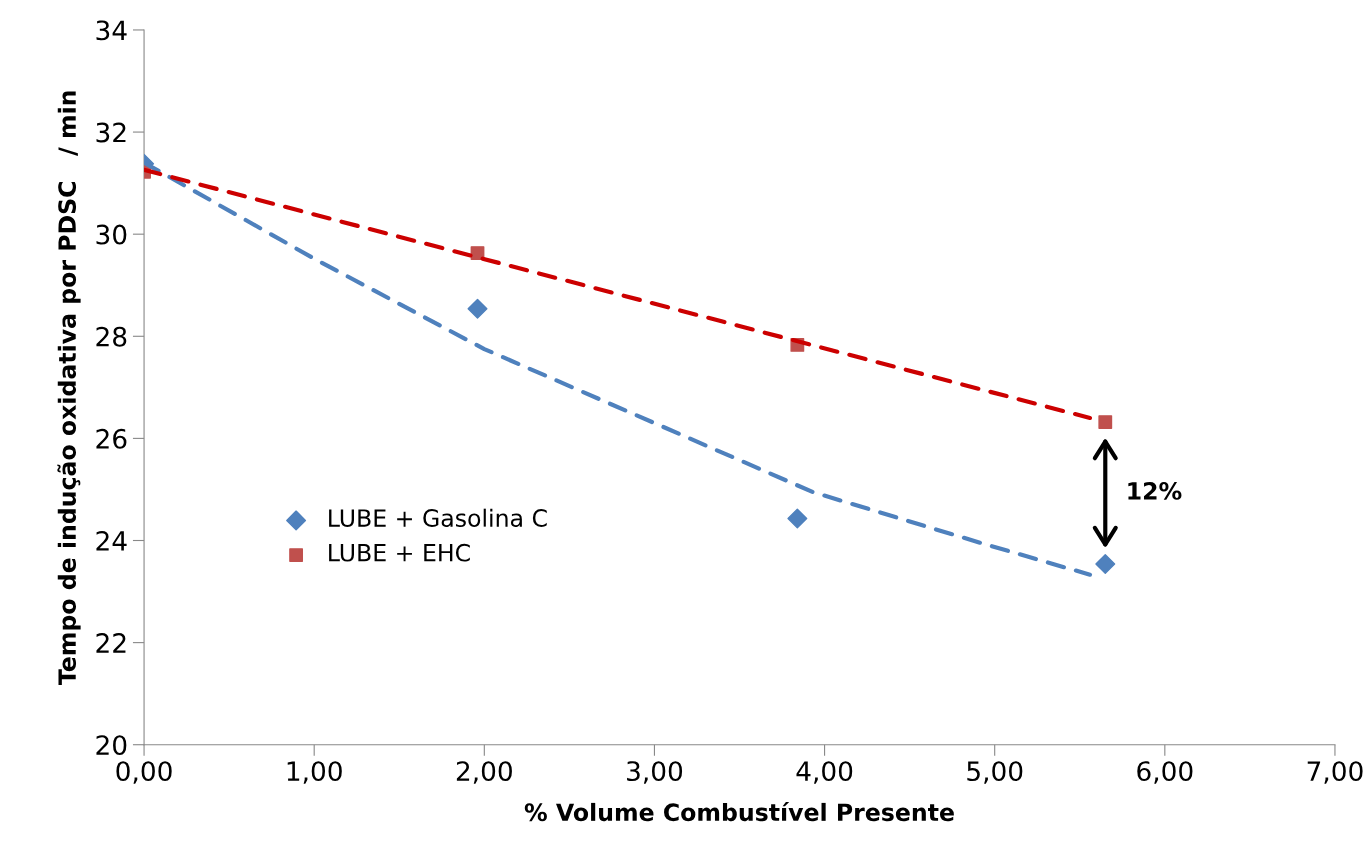 The height and width of the screenshot is (856, 1372). I want to click on x-tick-label: 3,00, so click(655, 772).